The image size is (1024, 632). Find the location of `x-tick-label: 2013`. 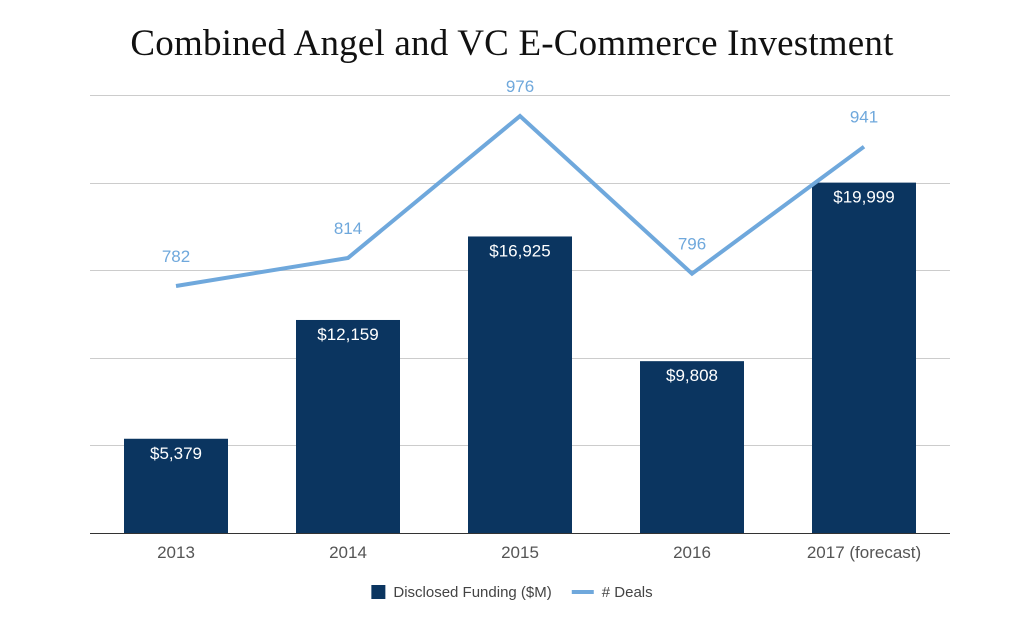

x-tick-label: 2013 is located at coordinates (176, 552).